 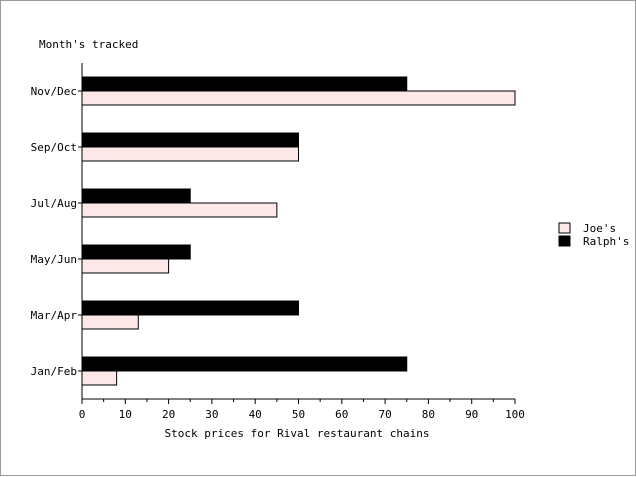 What do you see at coordinates (298, 414) in the screenshot?
I see `x-tick-label: 50` at bounding box center [298, 414].